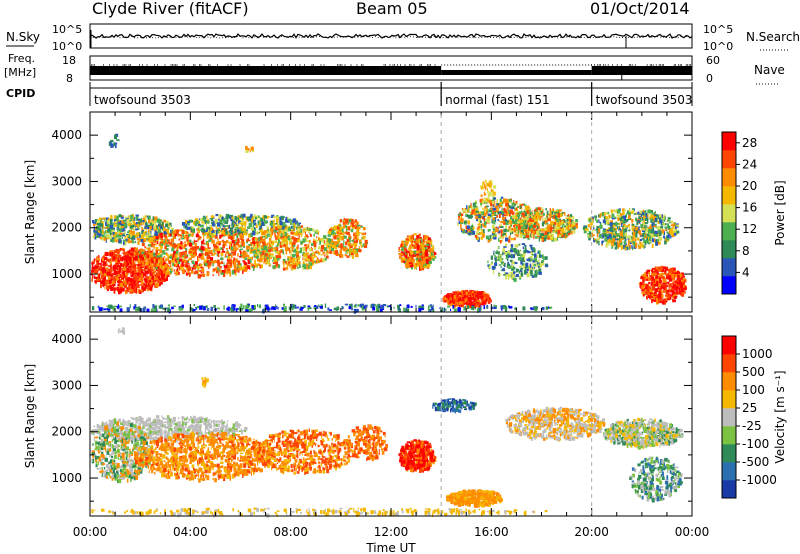 The height and width of the screenshot is (554, 800). I want to click on colorbar-tick-label: 100, so click(753, 390).